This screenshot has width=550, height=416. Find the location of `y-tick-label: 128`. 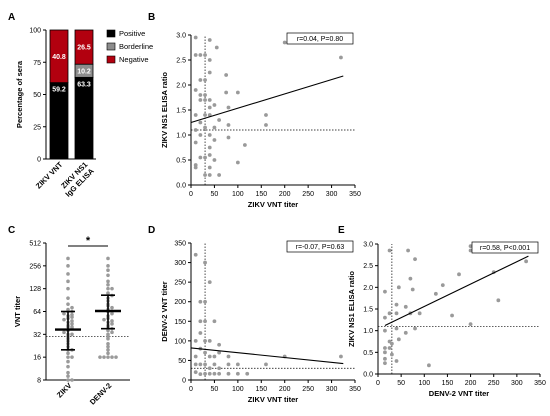

y-tick-label: 128 is located at coordinates (35, 289).